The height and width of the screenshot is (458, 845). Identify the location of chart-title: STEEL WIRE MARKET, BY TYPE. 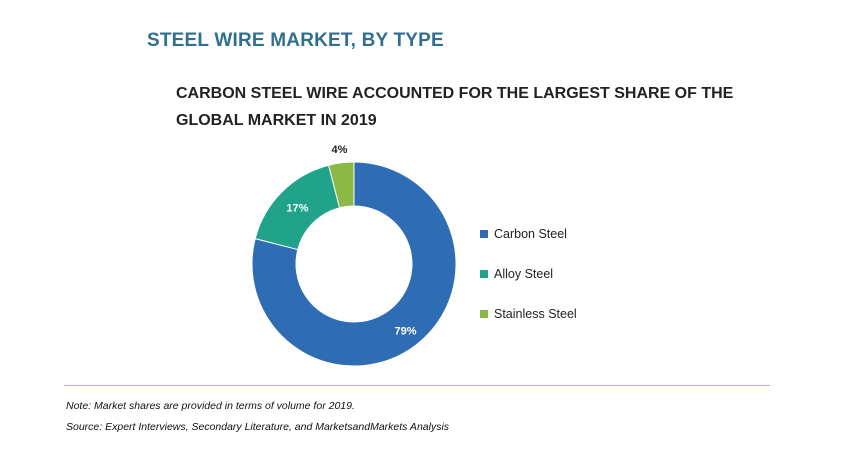
(295, 40).